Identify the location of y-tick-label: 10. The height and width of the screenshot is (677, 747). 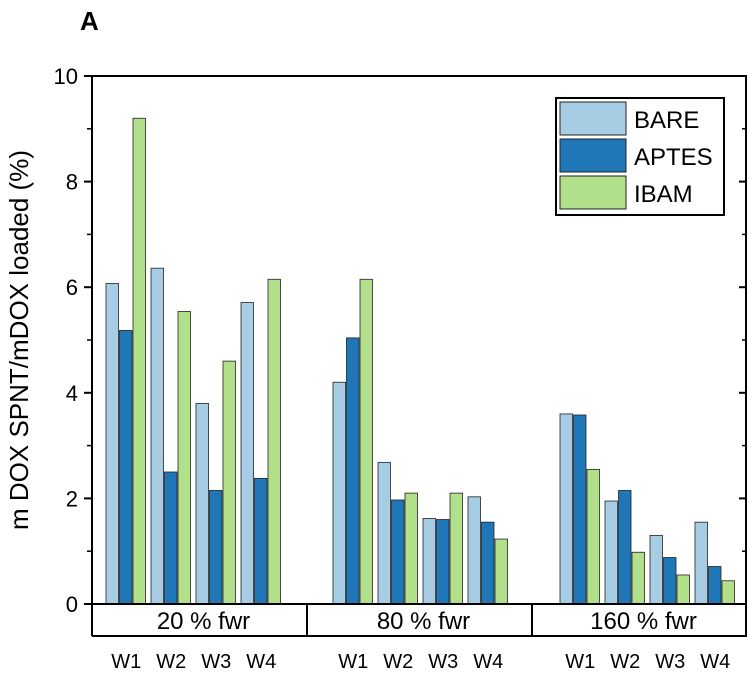
(66, 76).